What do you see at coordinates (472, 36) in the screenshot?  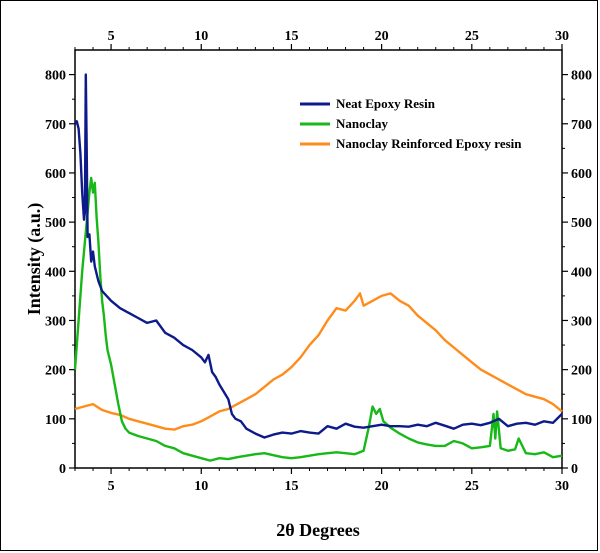 I see `x-tick-label-top: 25` at bounding box center [472, 36].